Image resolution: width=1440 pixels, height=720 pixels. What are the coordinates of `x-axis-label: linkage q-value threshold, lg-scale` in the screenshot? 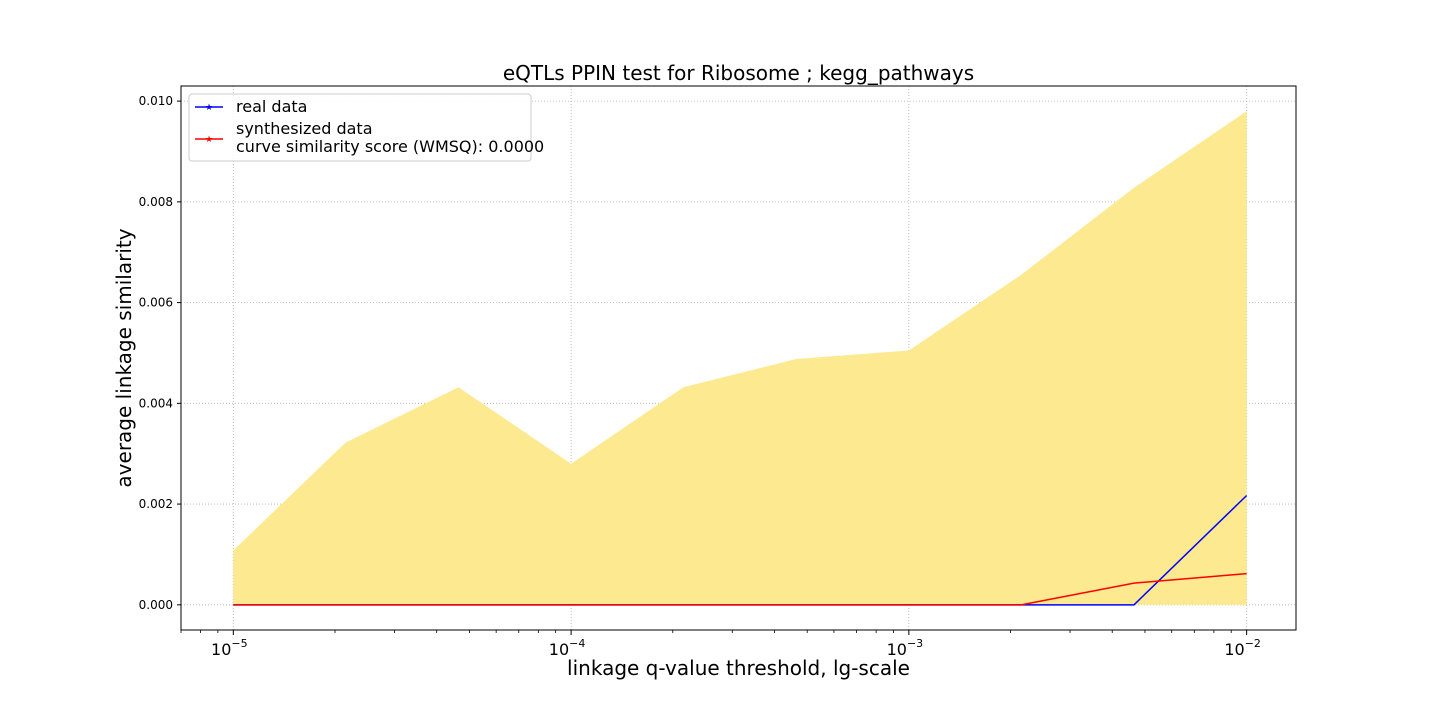 It's located at (738, 668).